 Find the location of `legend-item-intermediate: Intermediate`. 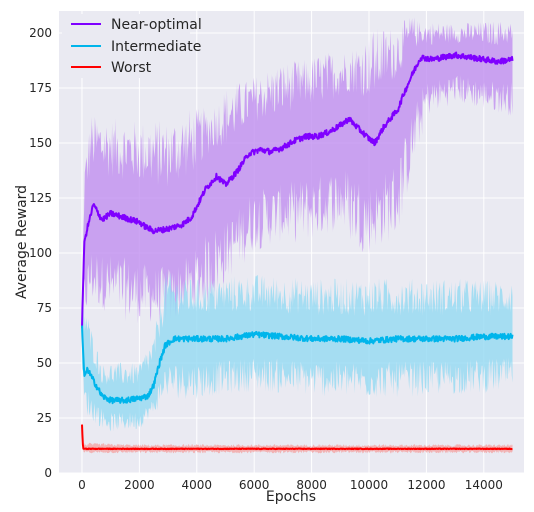

legend-item-intermediate: Intermediate is located at coordinates (136, 47).